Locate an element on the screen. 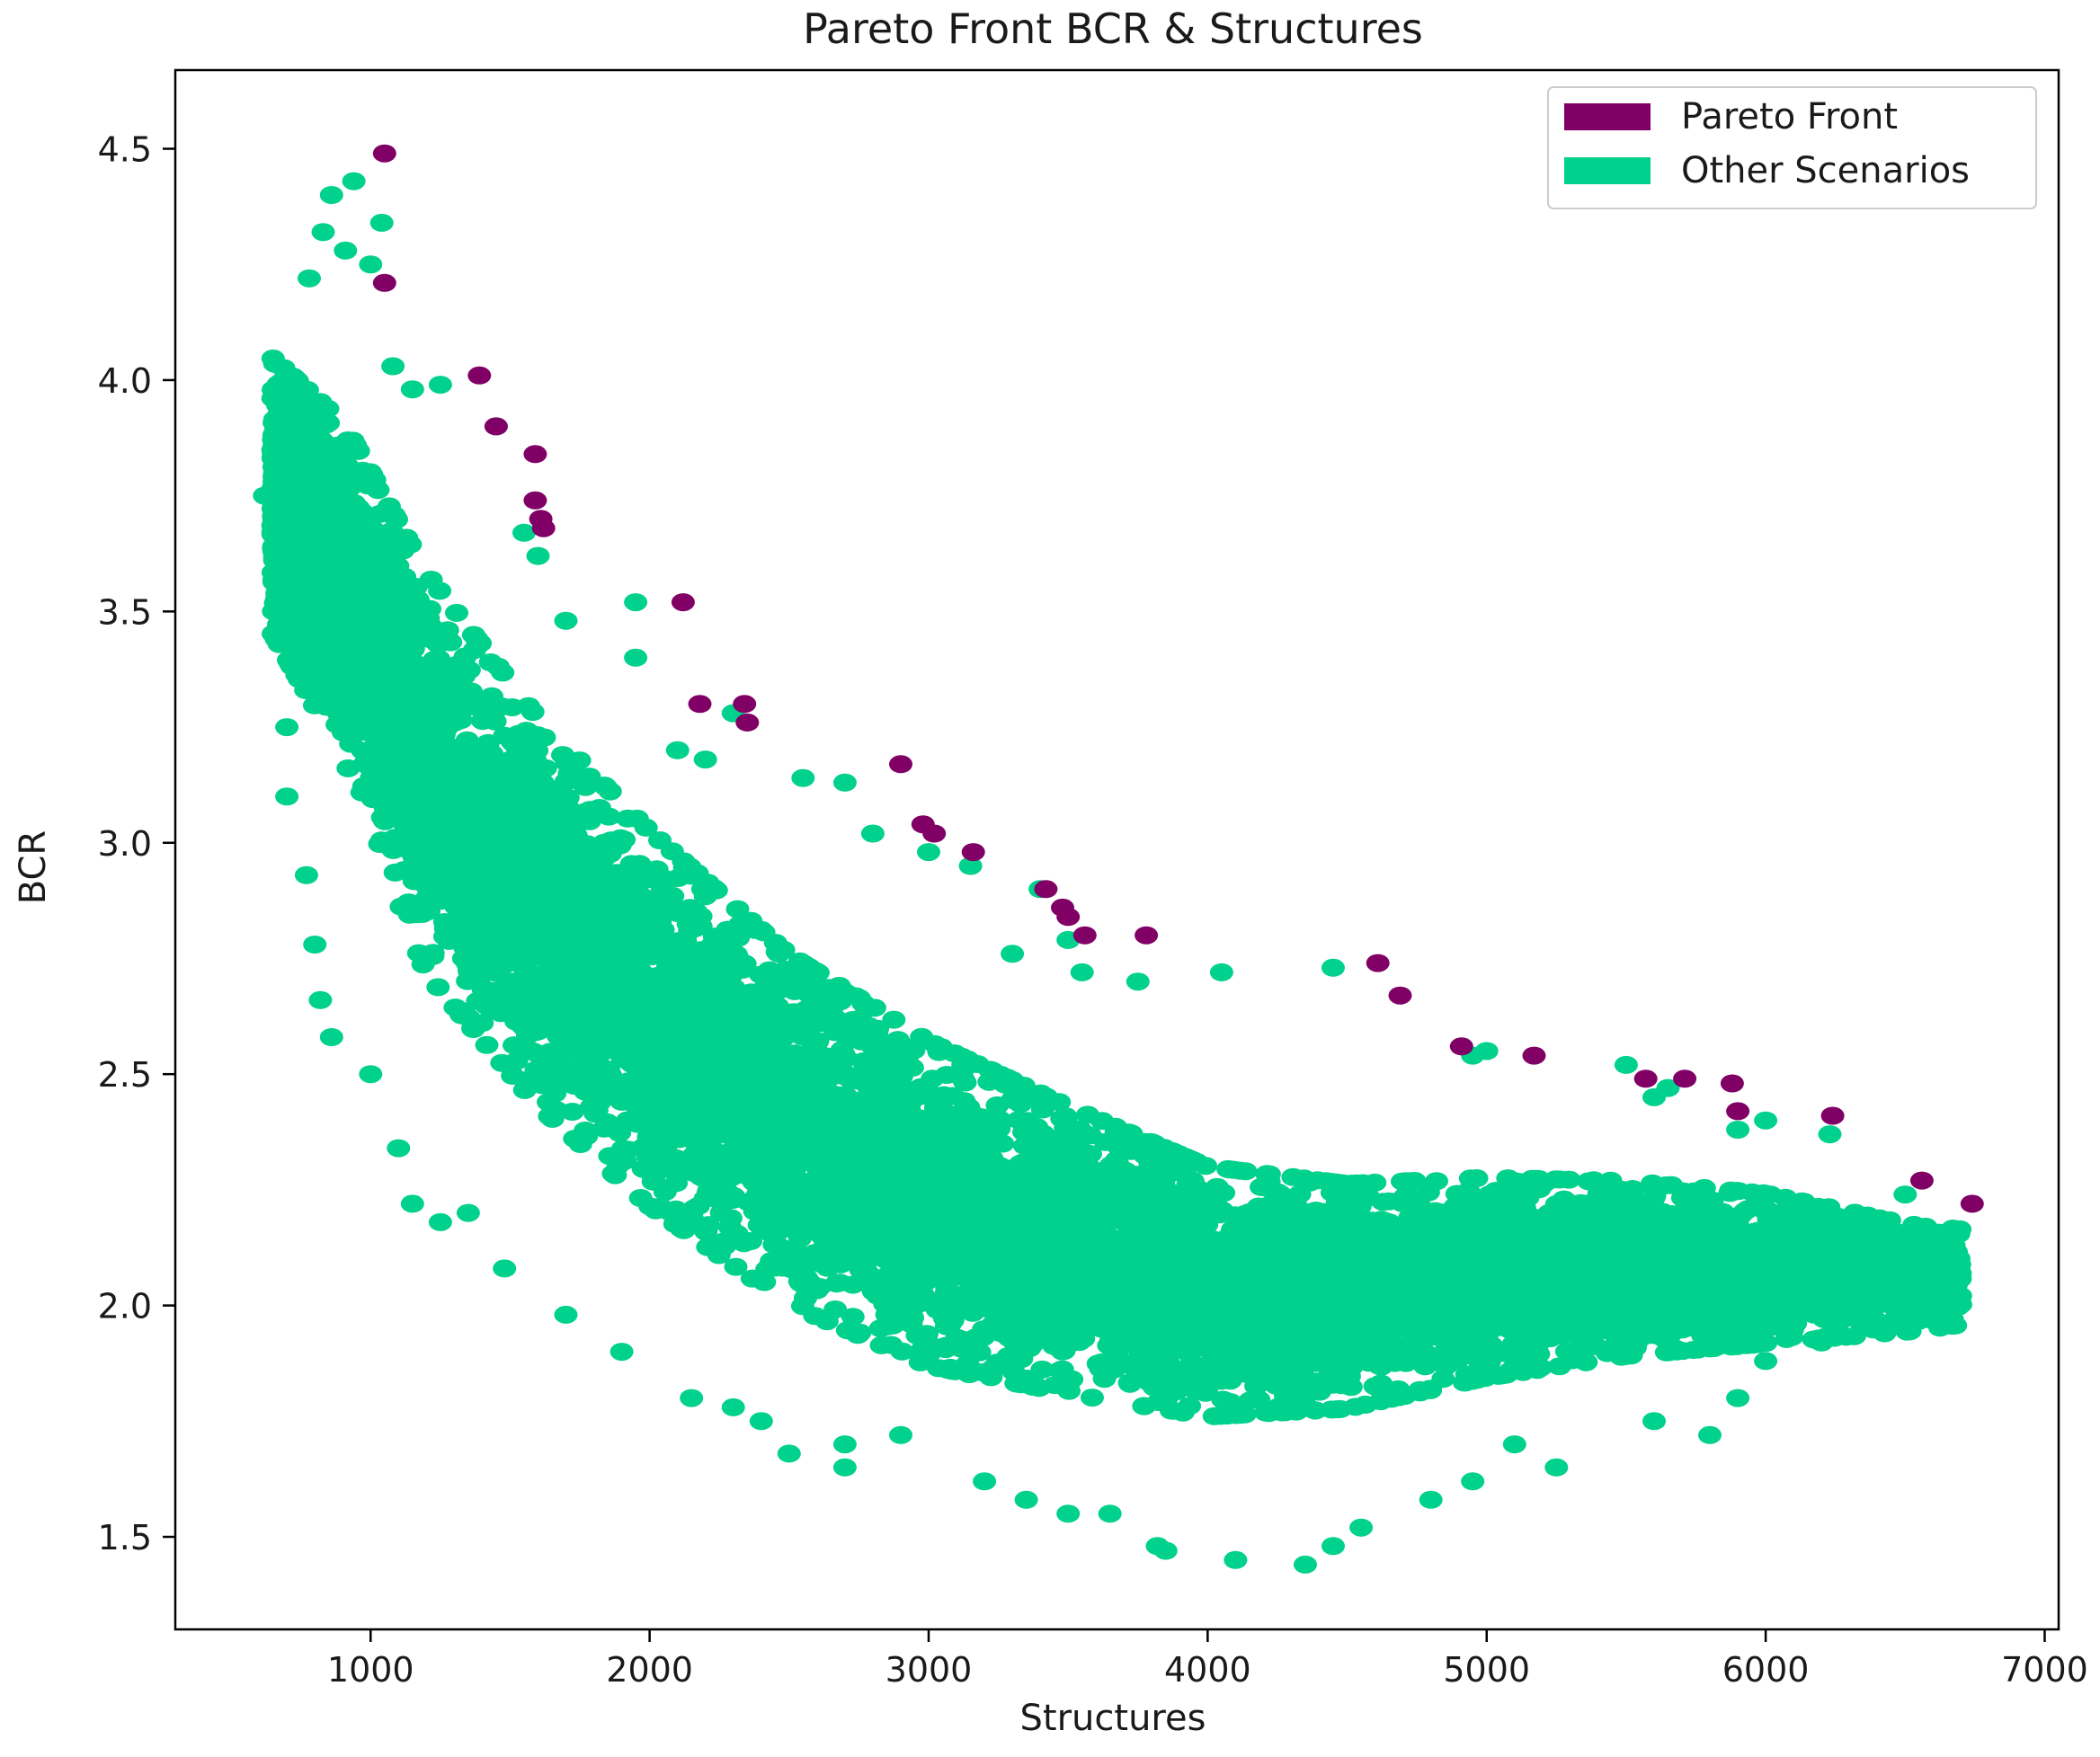 The image size is (2100, 1757). chart-title: Pareto Front BCR & Structures is located at coordinates (1113, 28).